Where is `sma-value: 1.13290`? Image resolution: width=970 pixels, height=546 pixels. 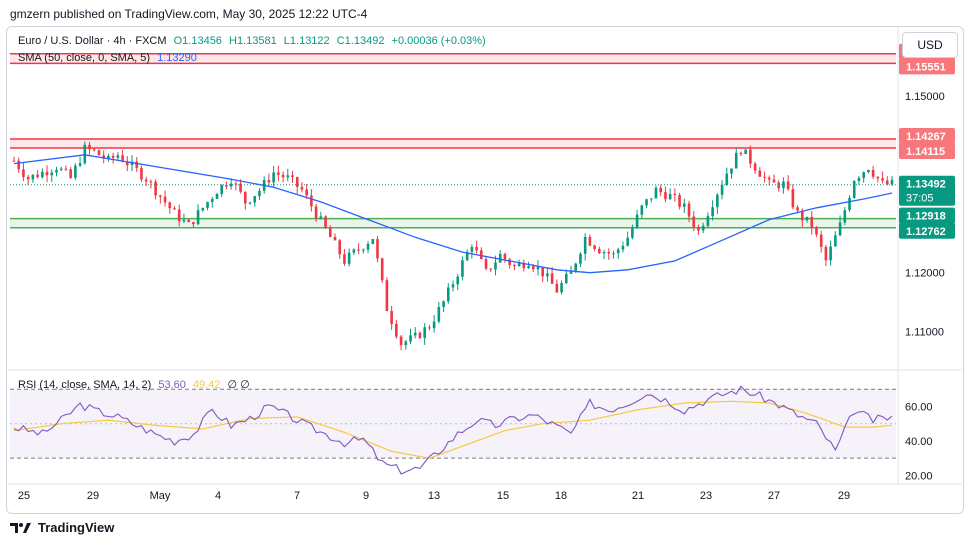 sma-value: 1.13290 is located at coordinates (177, 58).